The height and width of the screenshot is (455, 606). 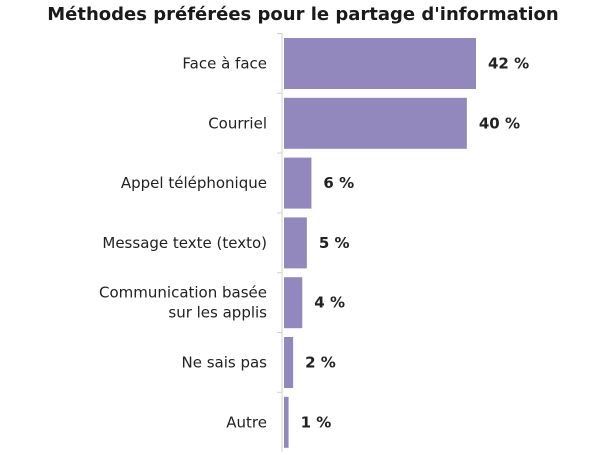 I want to click on value-label: 42 %, so click(x=508, y=64).